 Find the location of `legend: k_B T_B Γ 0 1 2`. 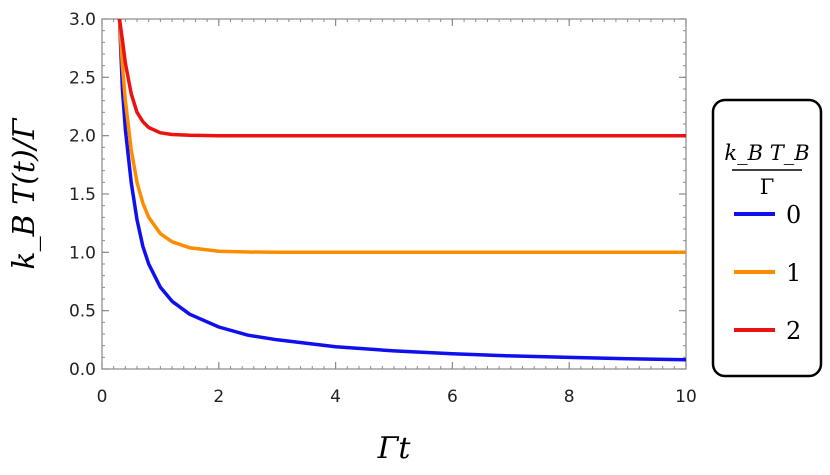

legend: k_B T_B Γ 0 1 2 is located at coordinates (767, 238).